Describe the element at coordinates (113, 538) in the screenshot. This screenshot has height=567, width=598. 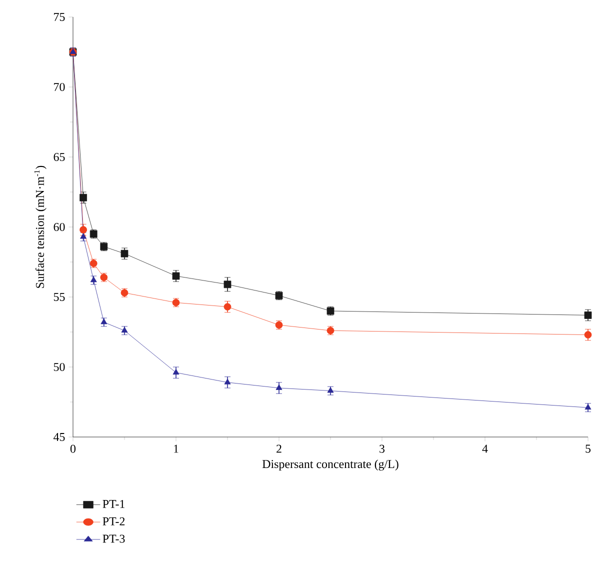
I see `legend-label: PT-3` at that location.